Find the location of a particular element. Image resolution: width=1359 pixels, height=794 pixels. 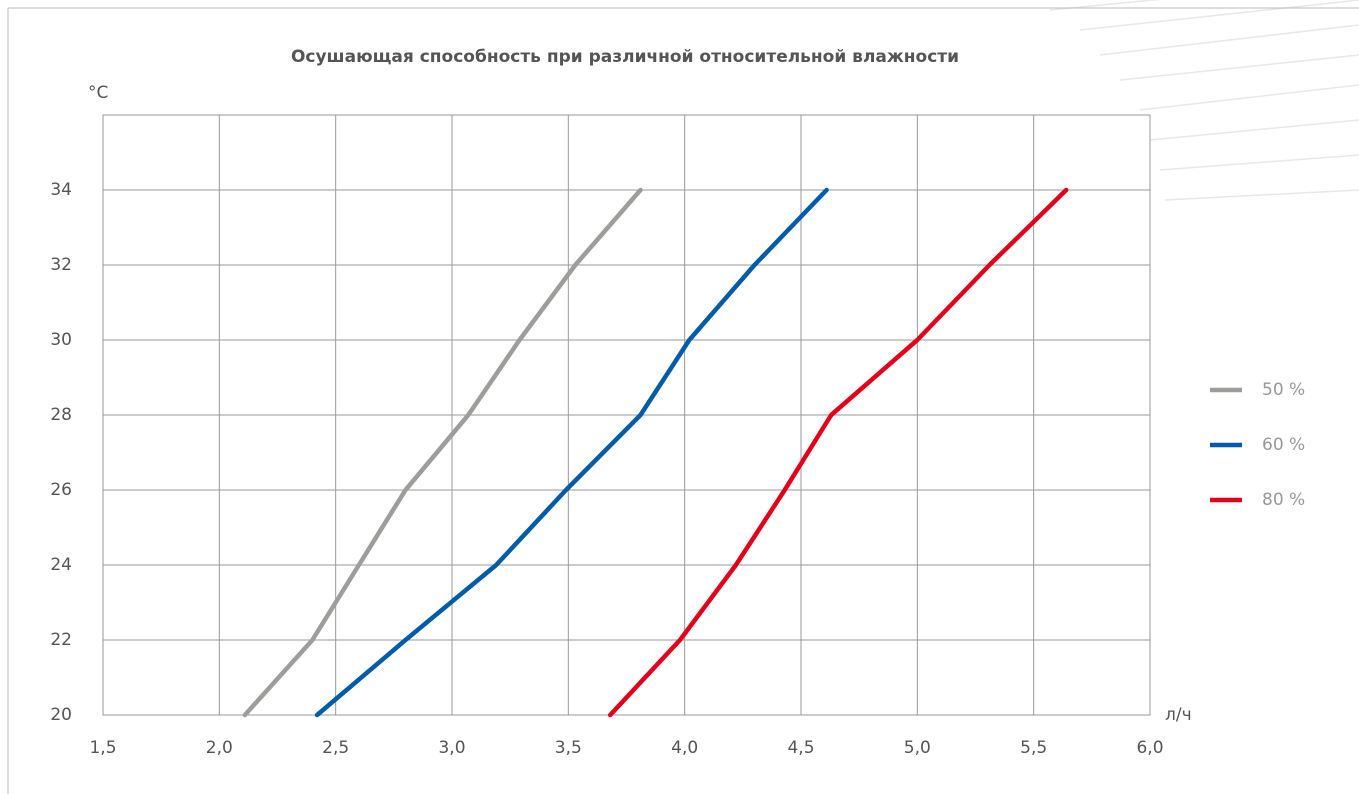

x-tick-label: 1,5 is located at coordinates (102, 748).